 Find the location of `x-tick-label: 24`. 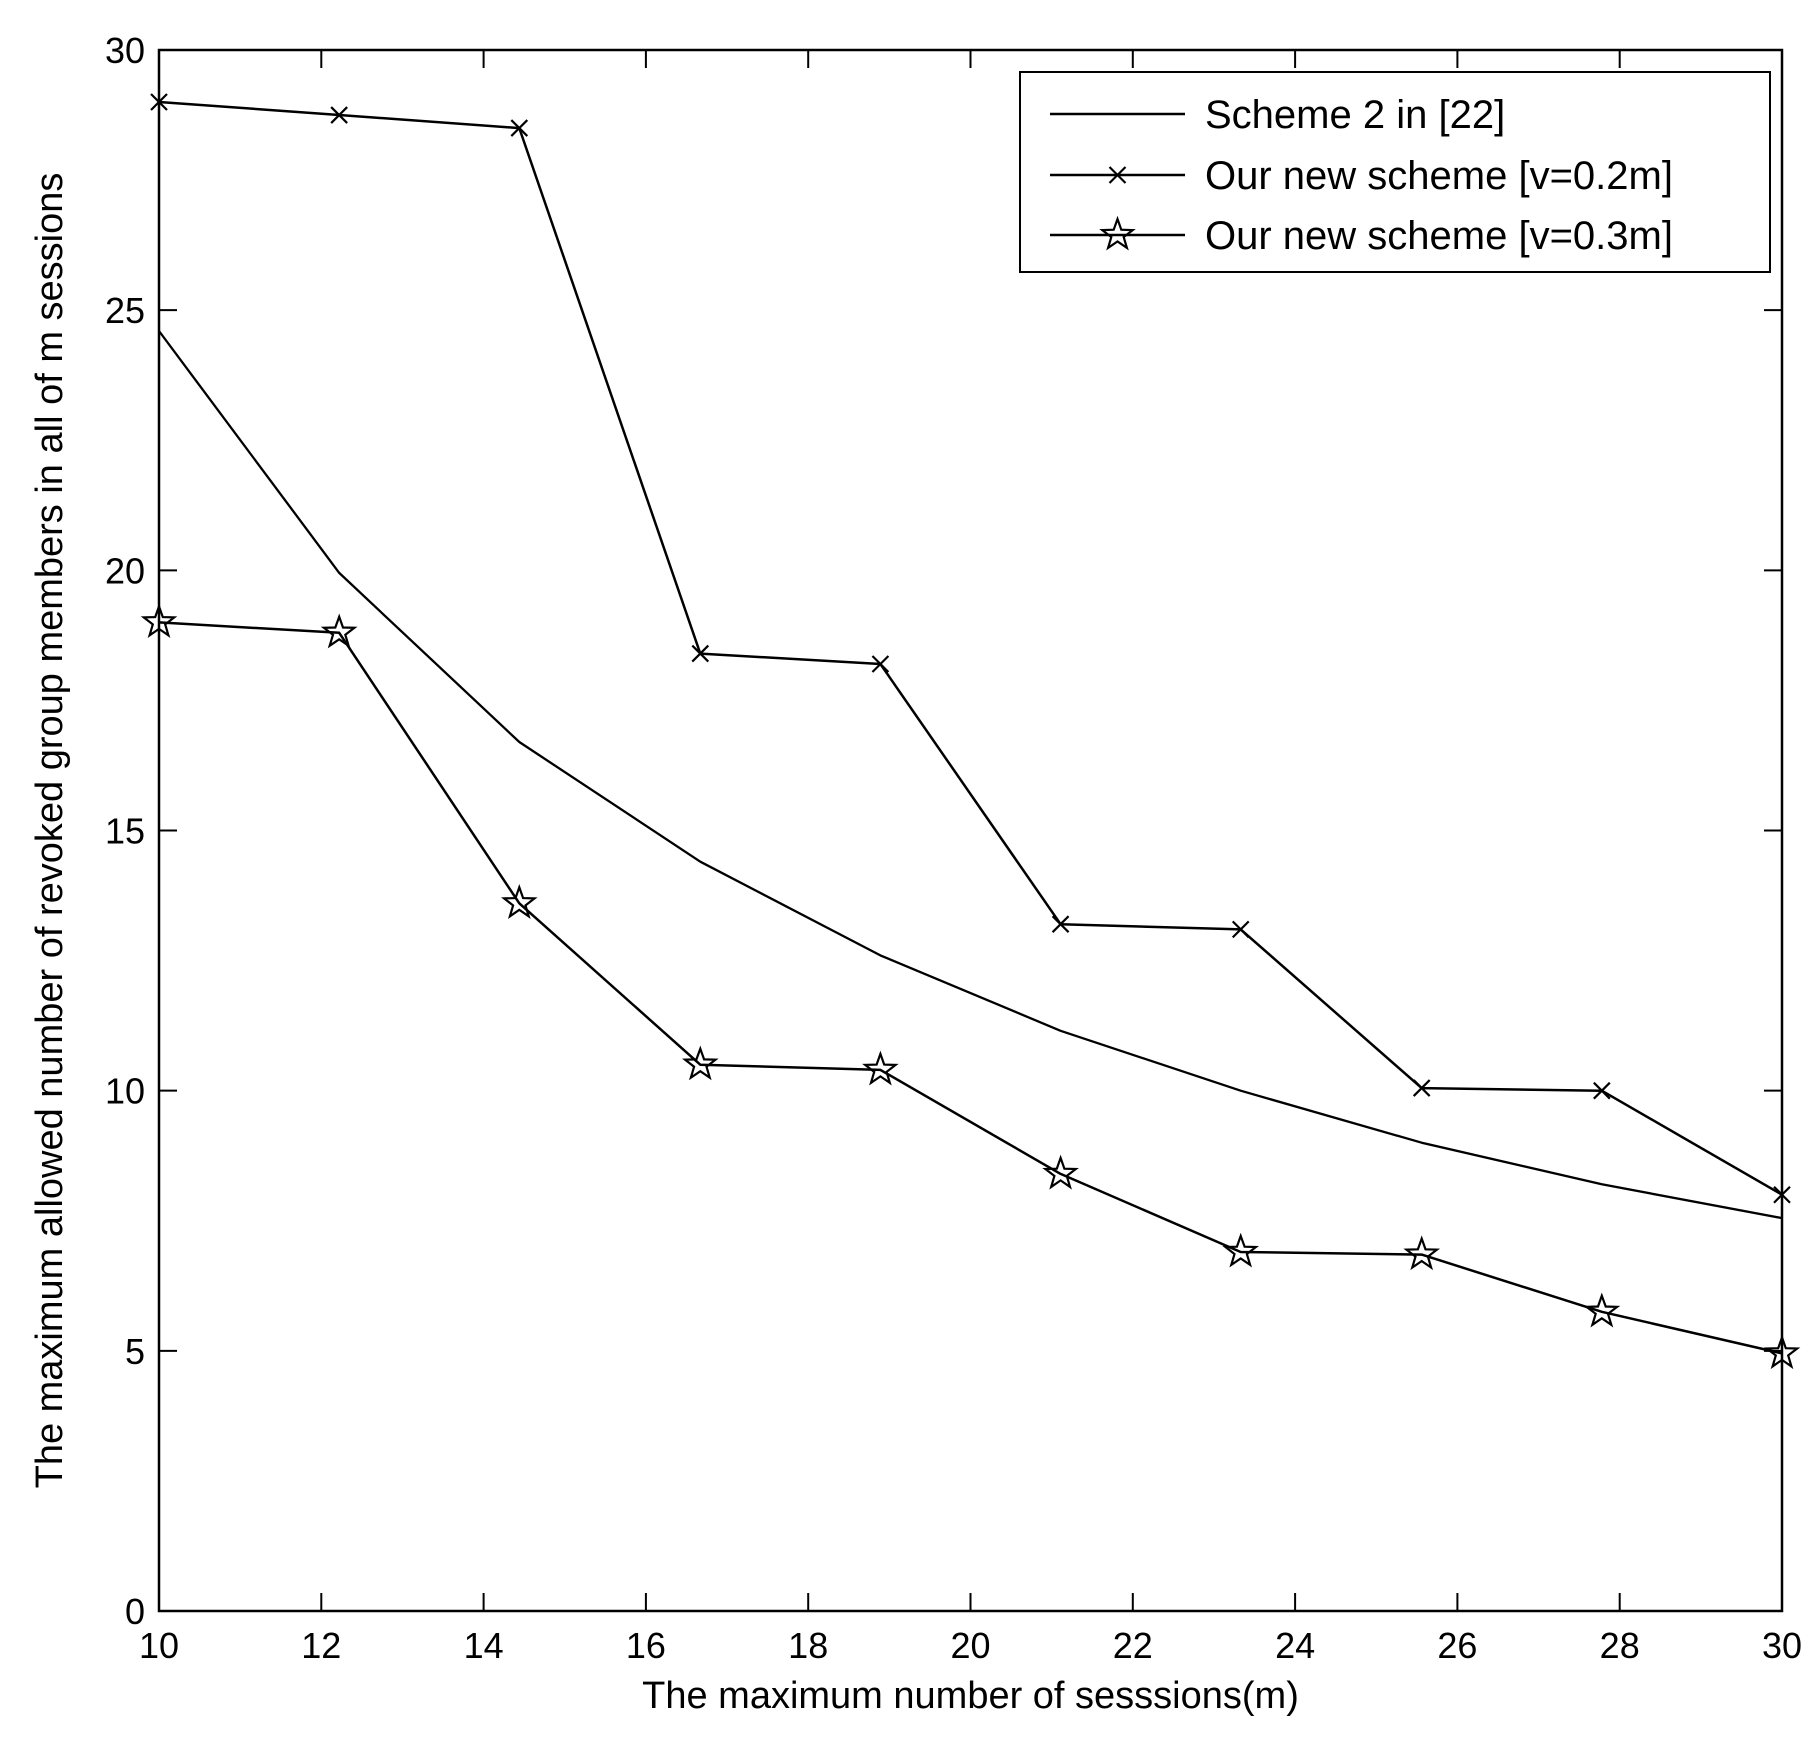

x-tick-label: 24 is located at coordinates (1295, 1645).